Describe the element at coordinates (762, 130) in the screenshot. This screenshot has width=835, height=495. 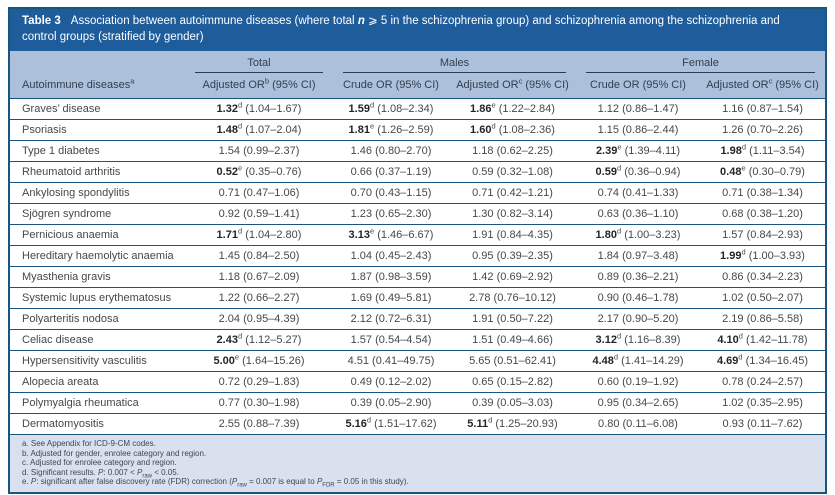
I see `or-value-cell: 1.26 (0.70–2.26)` at that location.